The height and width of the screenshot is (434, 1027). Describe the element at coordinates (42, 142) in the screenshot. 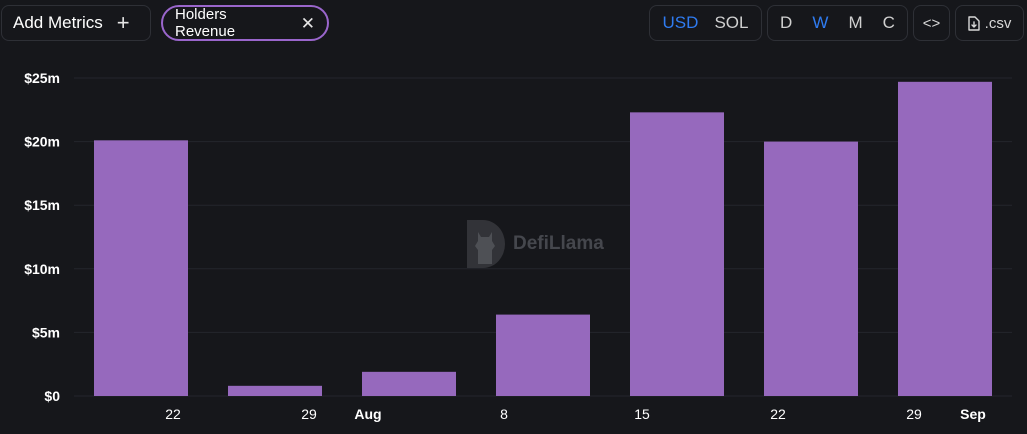

I see `y-tick-label: $20m` at that location.